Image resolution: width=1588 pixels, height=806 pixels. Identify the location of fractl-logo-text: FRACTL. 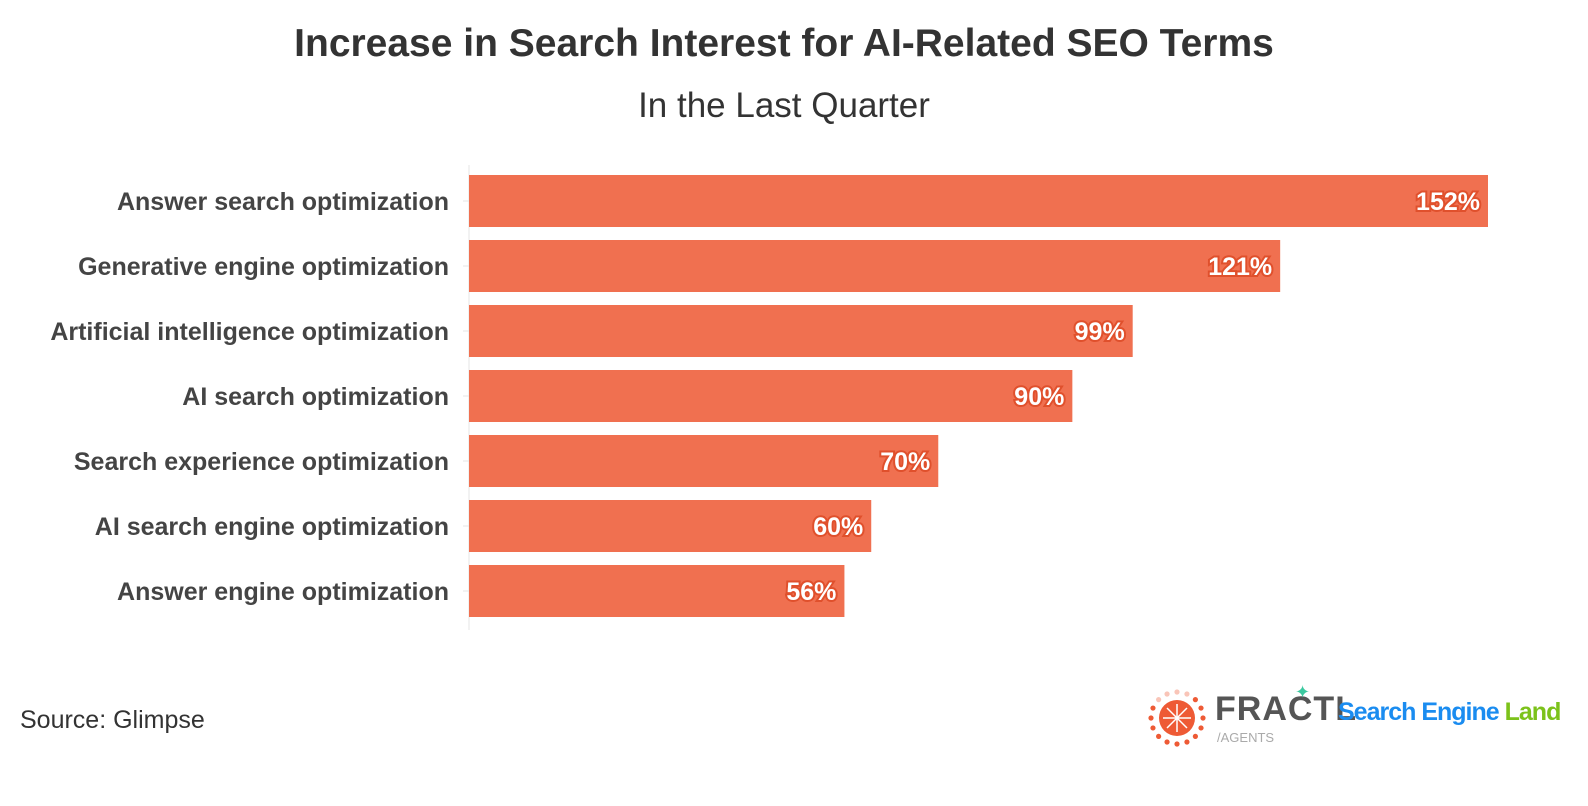
(1286, 709).